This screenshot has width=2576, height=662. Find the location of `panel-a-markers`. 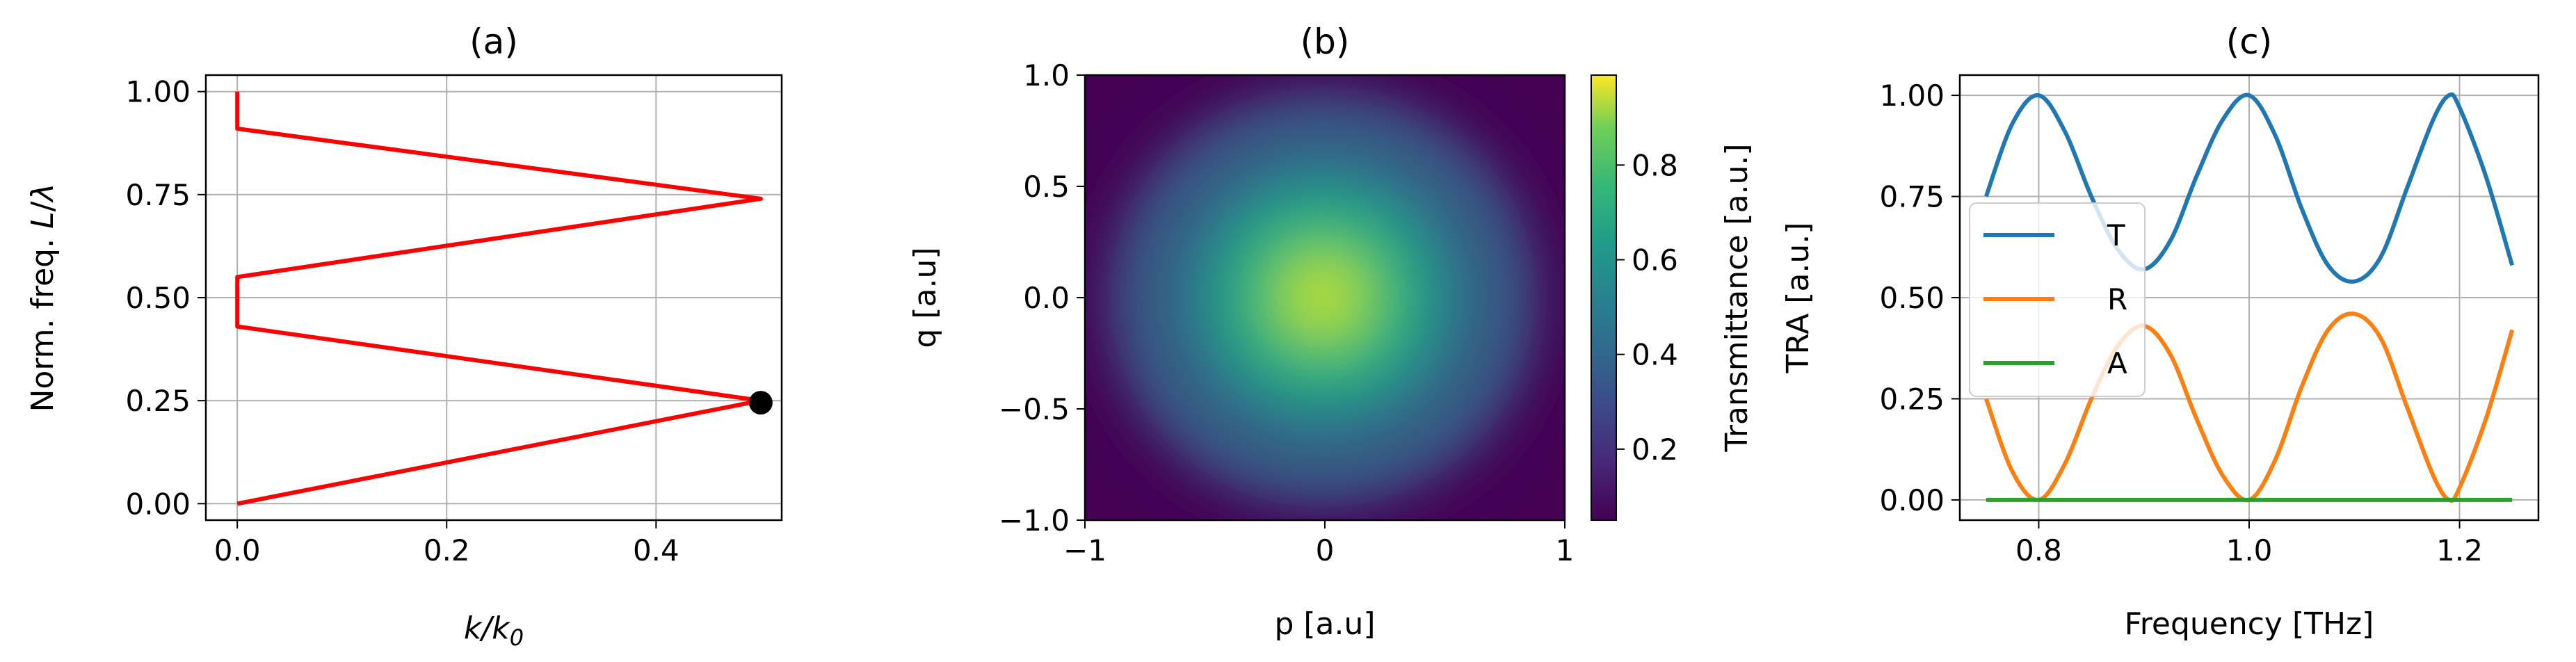

panel-a-markers is located at coordinates (761, 403).